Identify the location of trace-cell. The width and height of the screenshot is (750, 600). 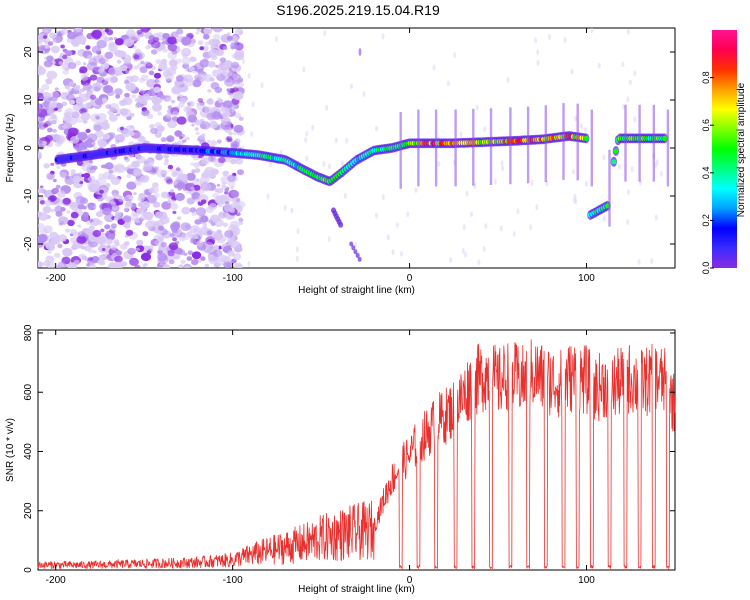
(616, 151).